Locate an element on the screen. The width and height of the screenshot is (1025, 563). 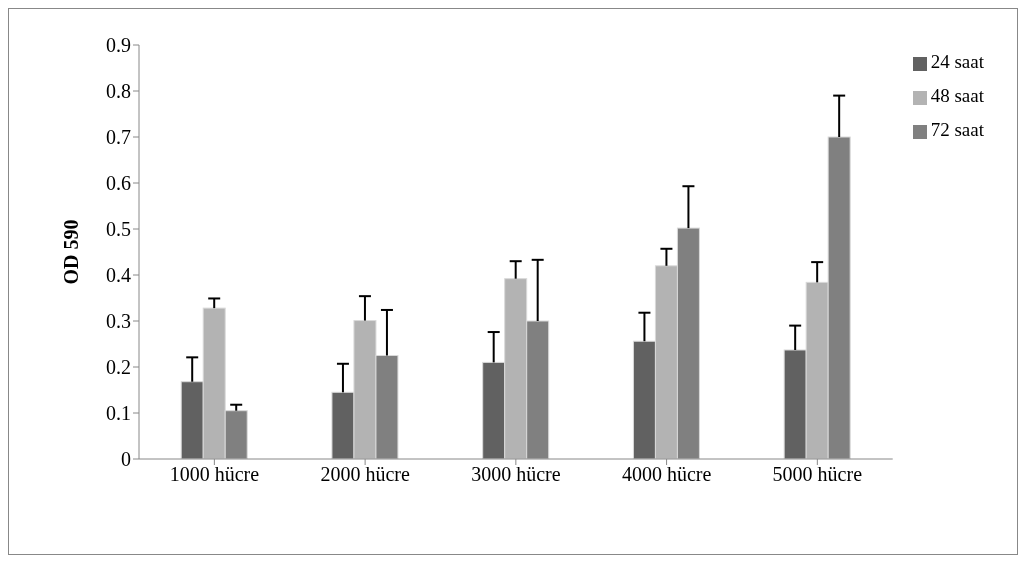
legend-label: 72 saat is located at coordinates (957, 129).